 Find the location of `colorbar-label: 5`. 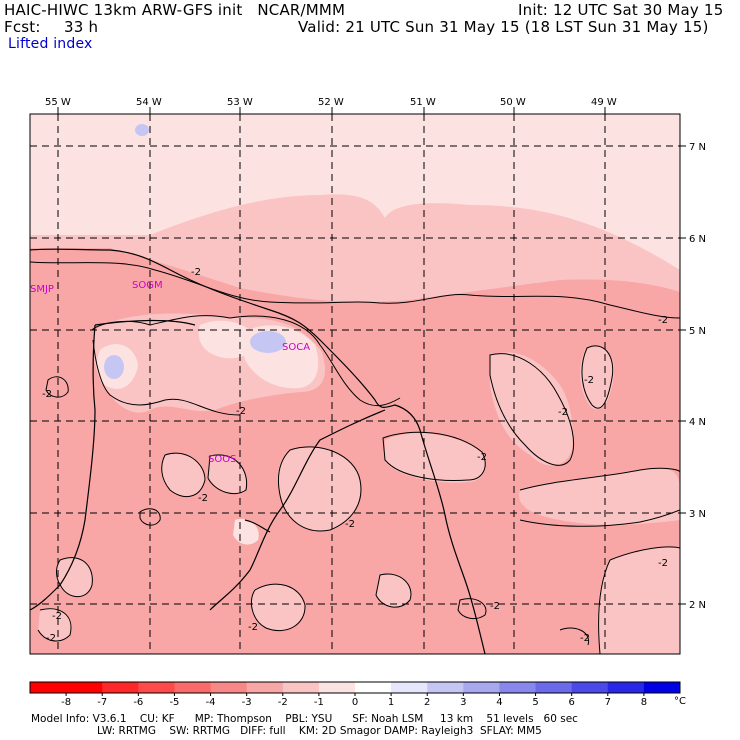

colorbar-label: 5 is located at coordinates (535, 702).